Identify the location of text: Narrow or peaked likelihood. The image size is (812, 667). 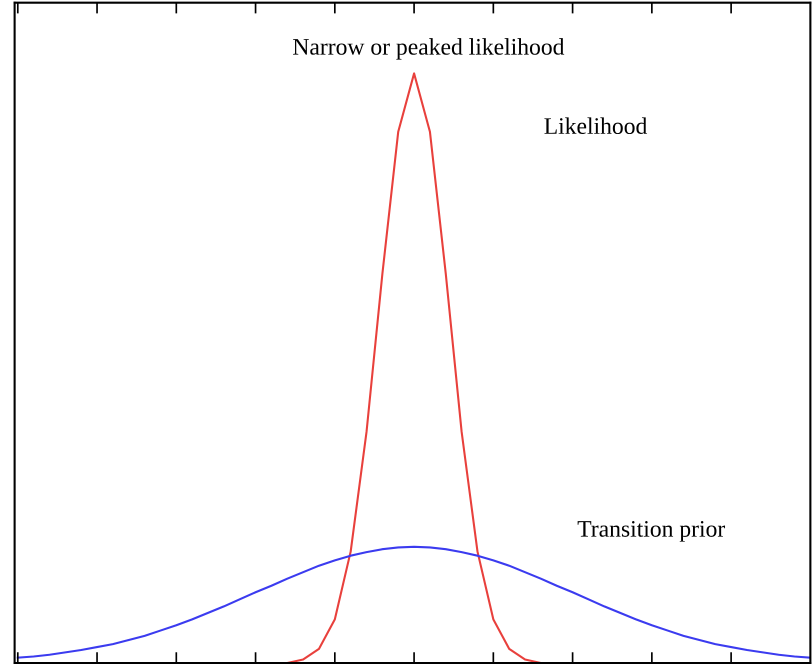
(428, 49).